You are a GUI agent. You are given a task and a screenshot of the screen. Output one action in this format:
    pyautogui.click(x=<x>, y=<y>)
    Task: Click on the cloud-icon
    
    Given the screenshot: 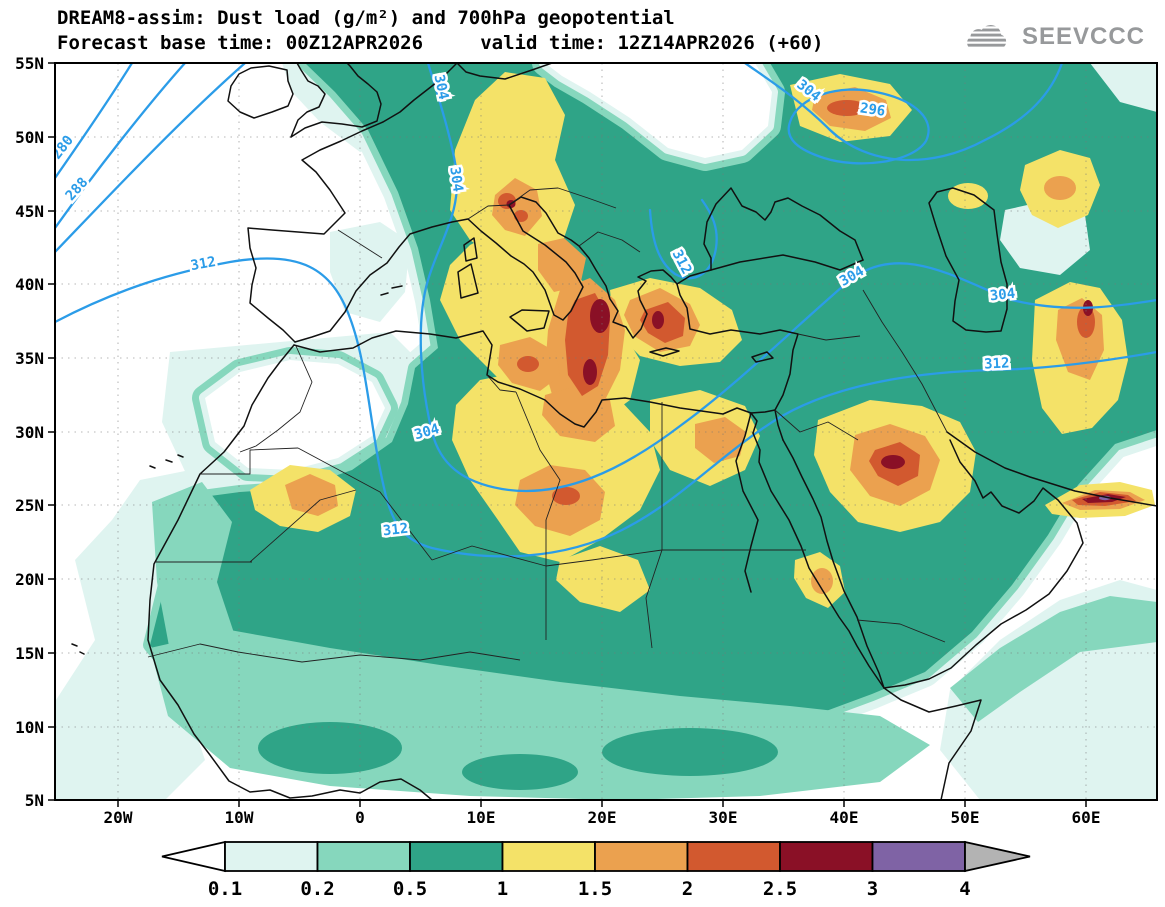 What is the action you would take?
    pyautogui.click(x=987, y=36)
    